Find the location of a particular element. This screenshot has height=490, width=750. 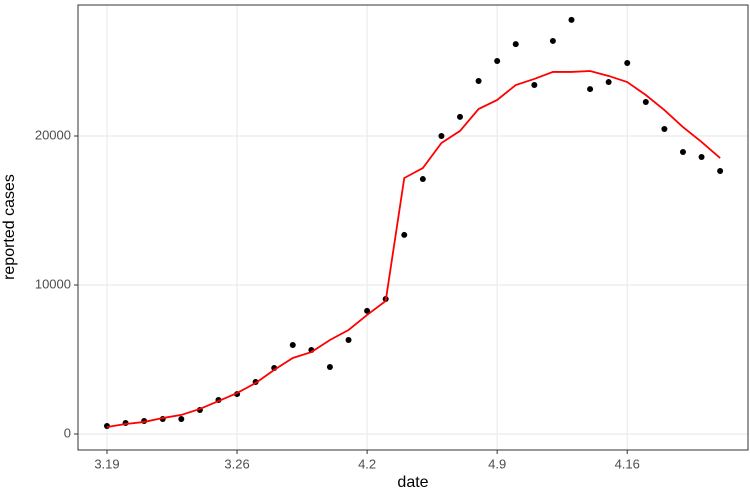

x-tick-label: 4.16 is located at coordinates (627, 463).